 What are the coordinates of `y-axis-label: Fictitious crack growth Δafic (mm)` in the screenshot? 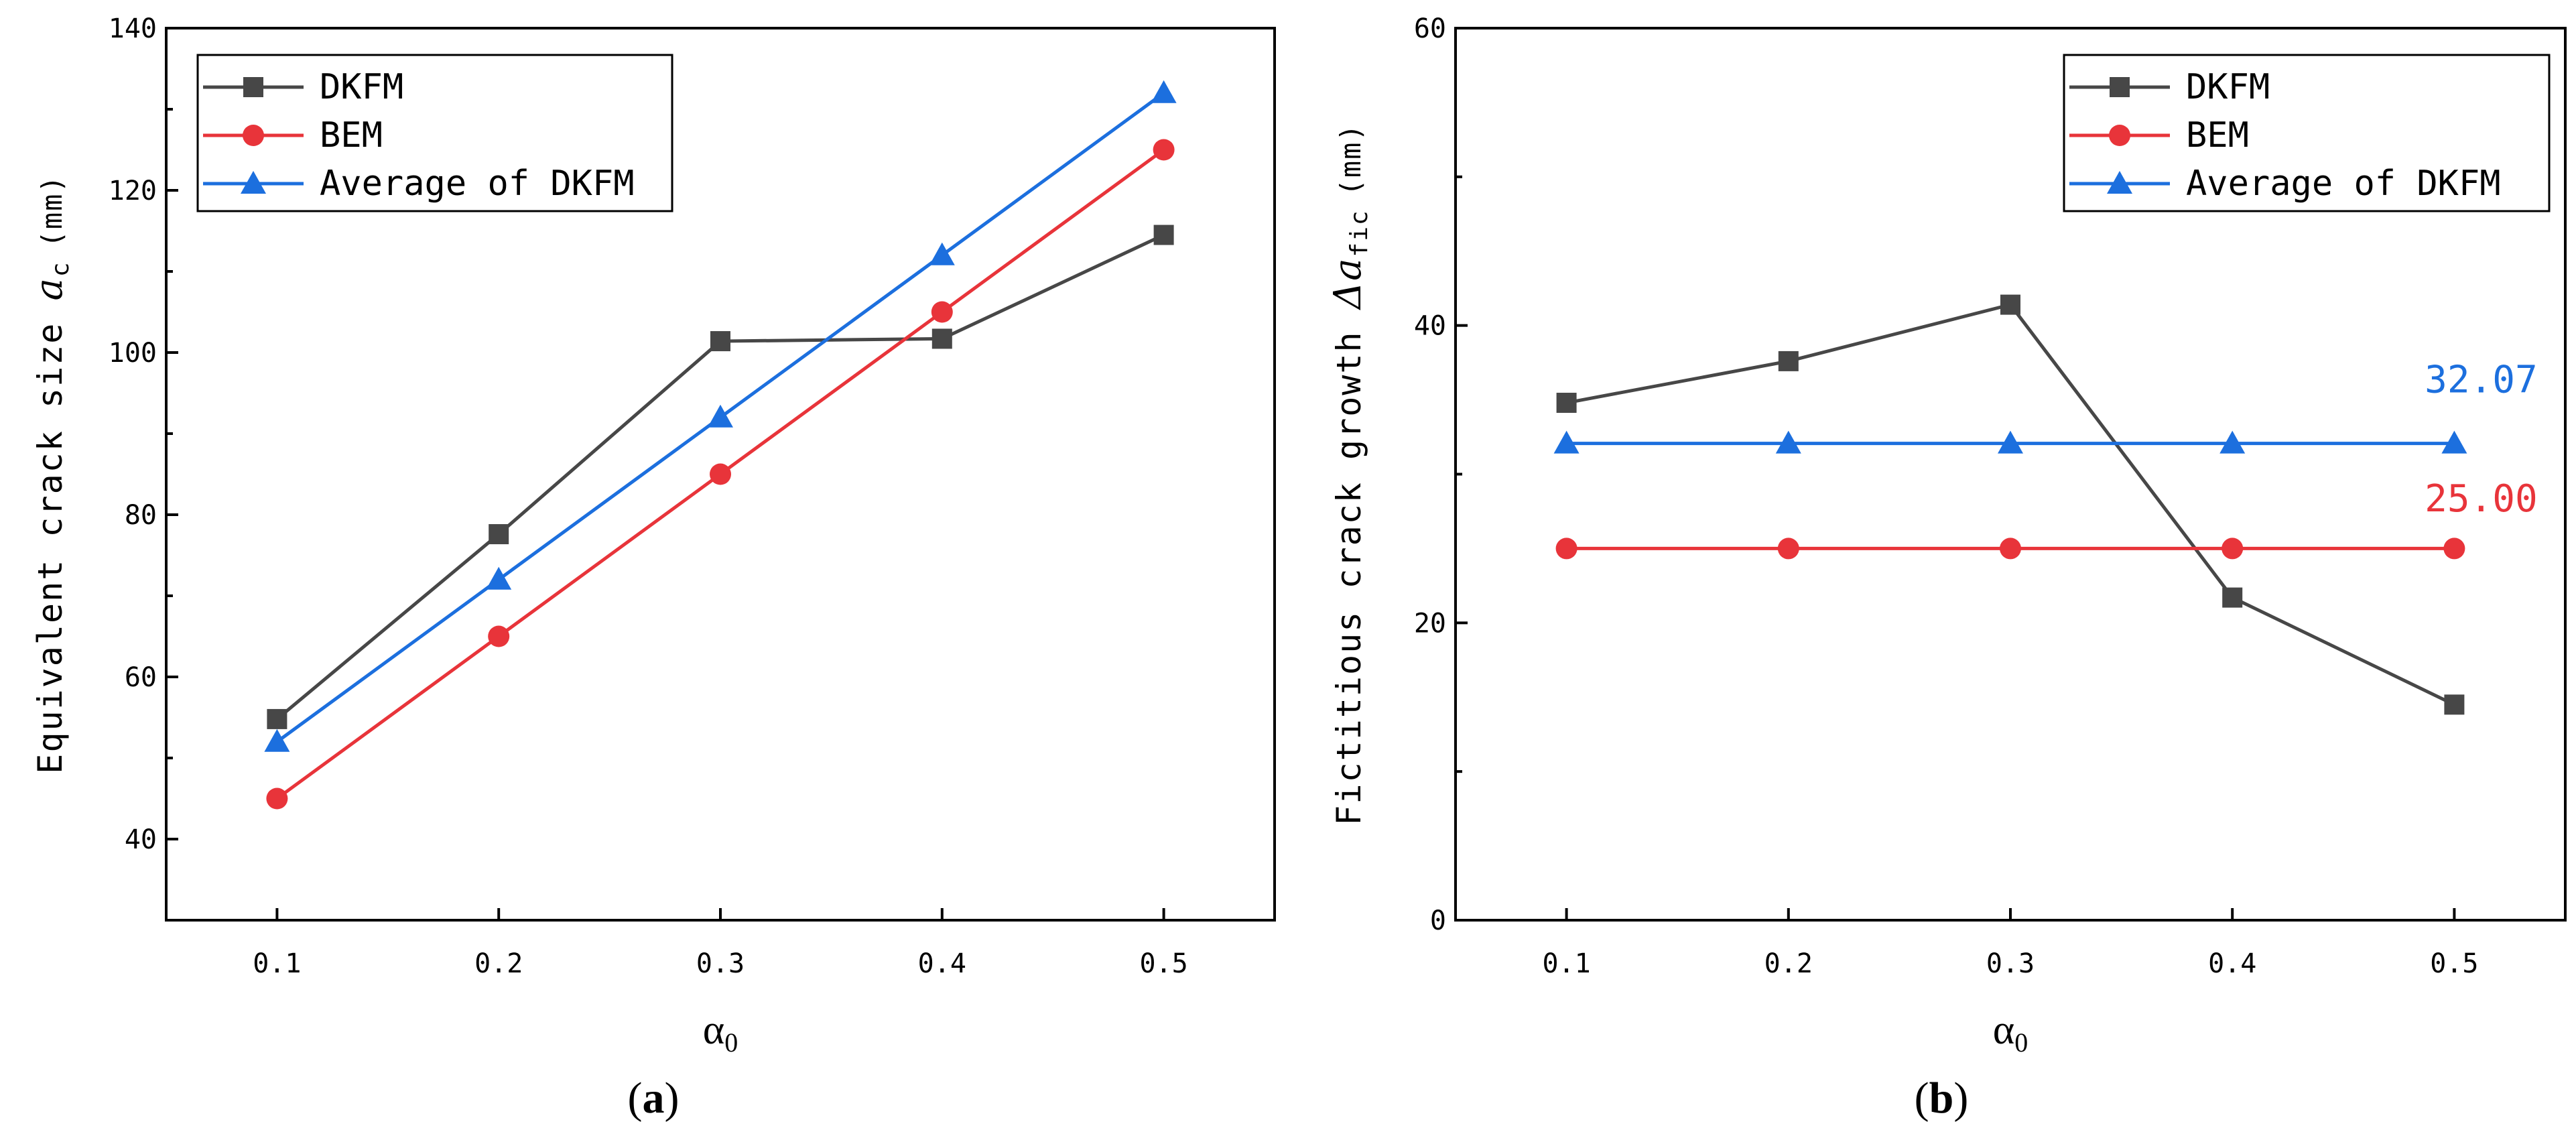 It's located at (1349, 474).